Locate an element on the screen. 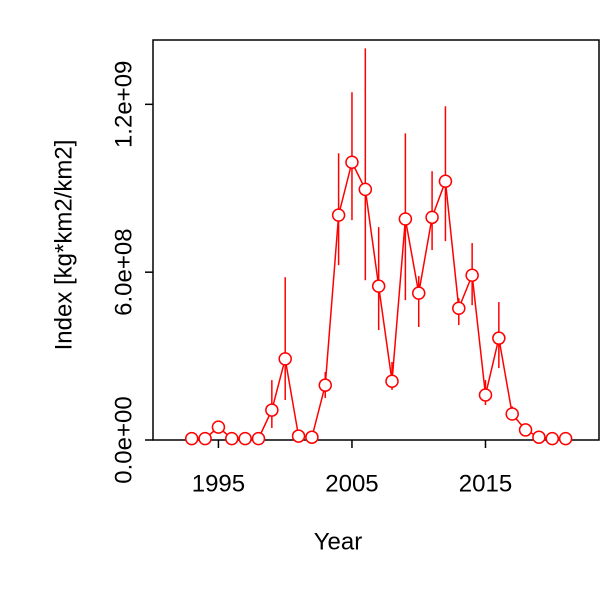  x-tick-label: 2005 is located at coordinates (351, 483).